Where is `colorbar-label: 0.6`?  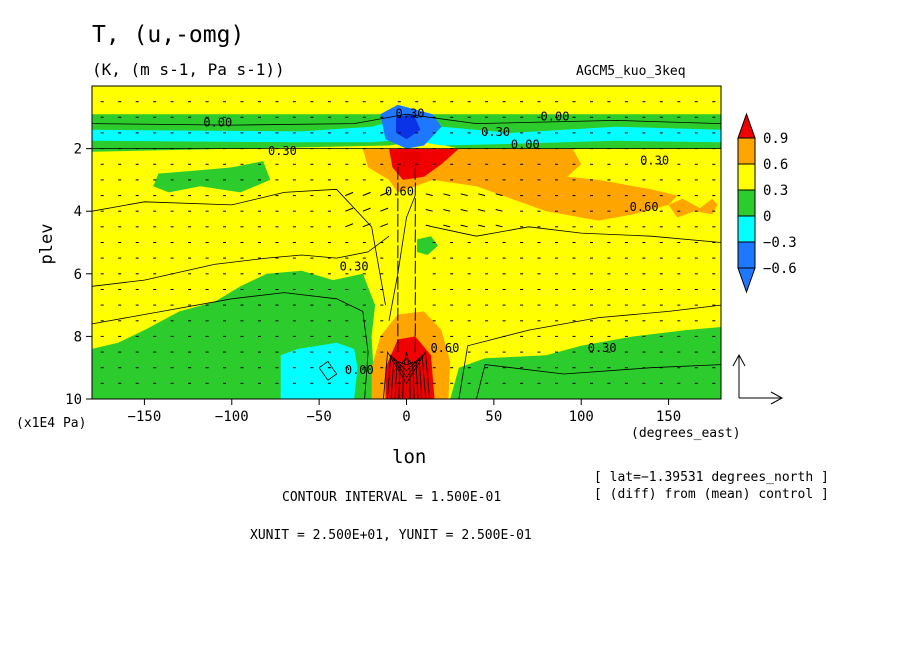 colorbar-label: 0.6 is located at coordinates (775, 165).